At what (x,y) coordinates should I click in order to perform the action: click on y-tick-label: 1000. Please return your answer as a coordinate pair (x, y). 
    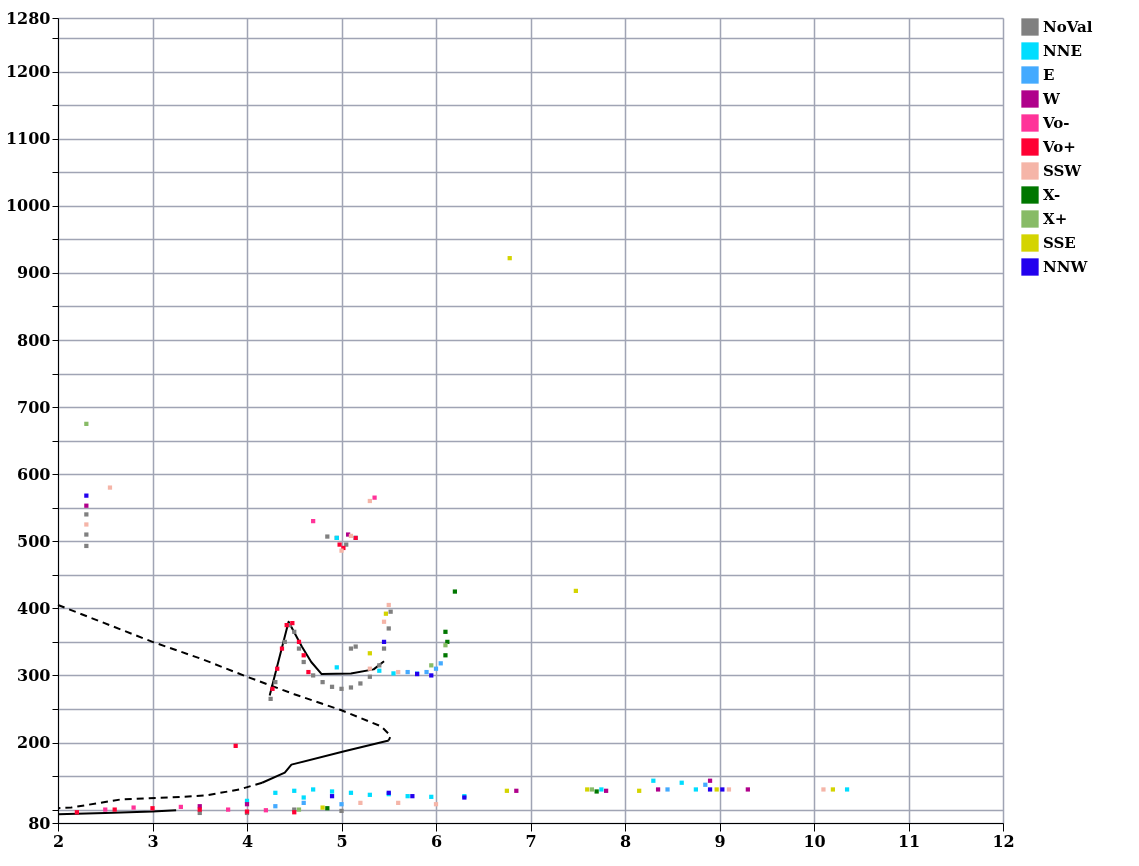
    Looking at the image, I should click on (28, 206).